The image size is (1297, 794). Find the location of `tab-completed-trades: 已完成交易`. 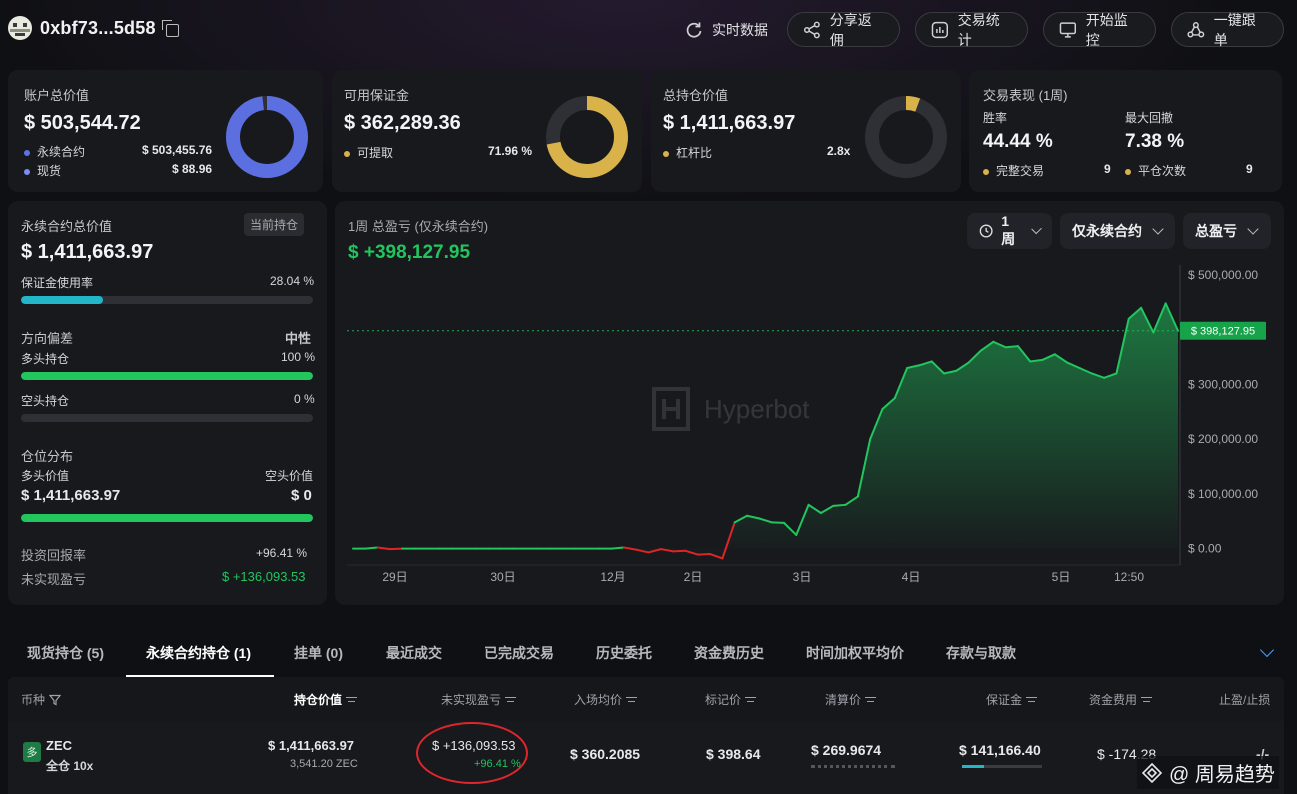

tab-completed-trades: 已完成交易 is located at coordinates (519, 653).